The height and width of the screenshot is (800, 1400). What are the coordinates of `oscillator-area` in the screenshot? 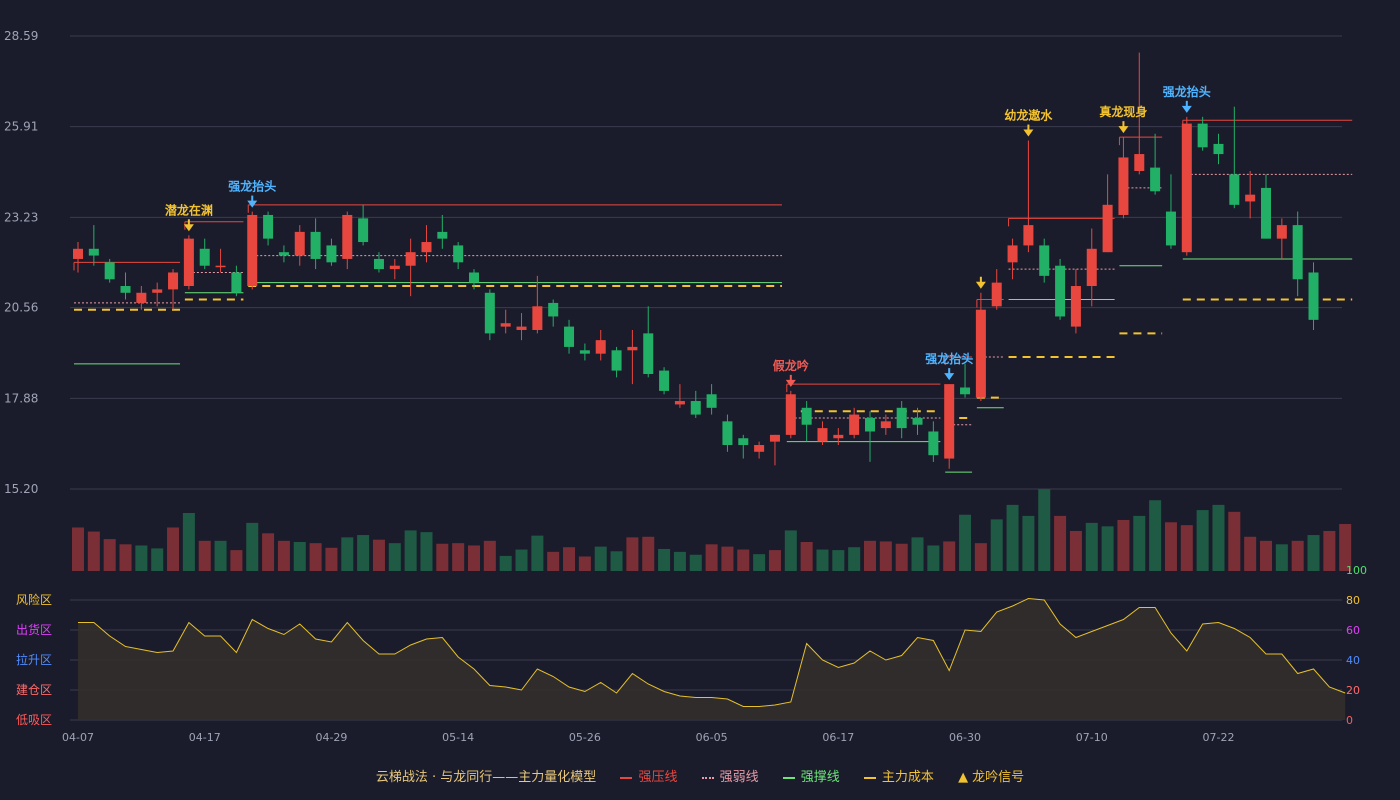 It's located at (712, 659).